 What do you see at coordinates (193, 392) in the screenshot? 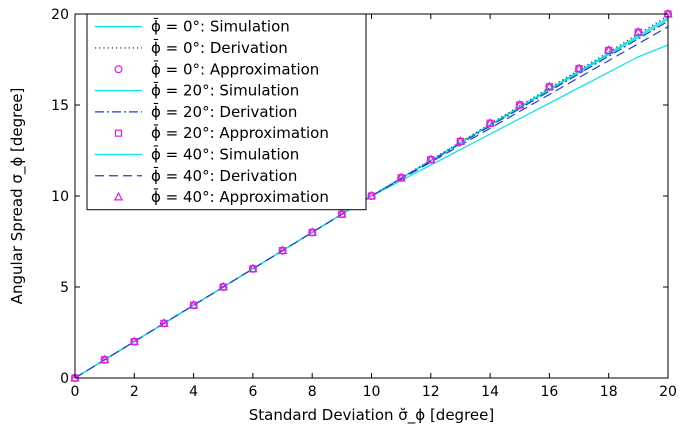
I see `x-tick-label: 4` at bounding box center [193, 392].